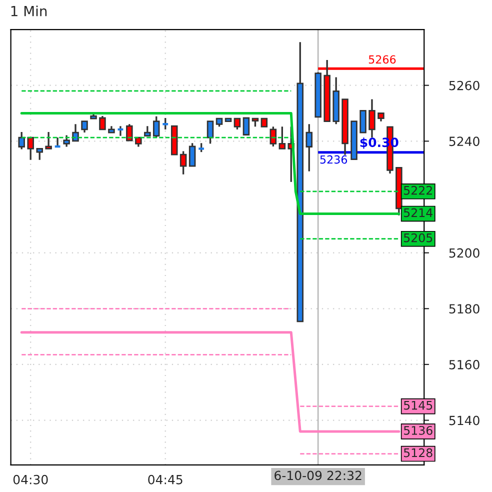 Image resolution: width=492 pixels, height=492 pixels. Describe the element at coordinates (464, 253) in the screenshot. I see `y-tick-label: 5200` at that location.